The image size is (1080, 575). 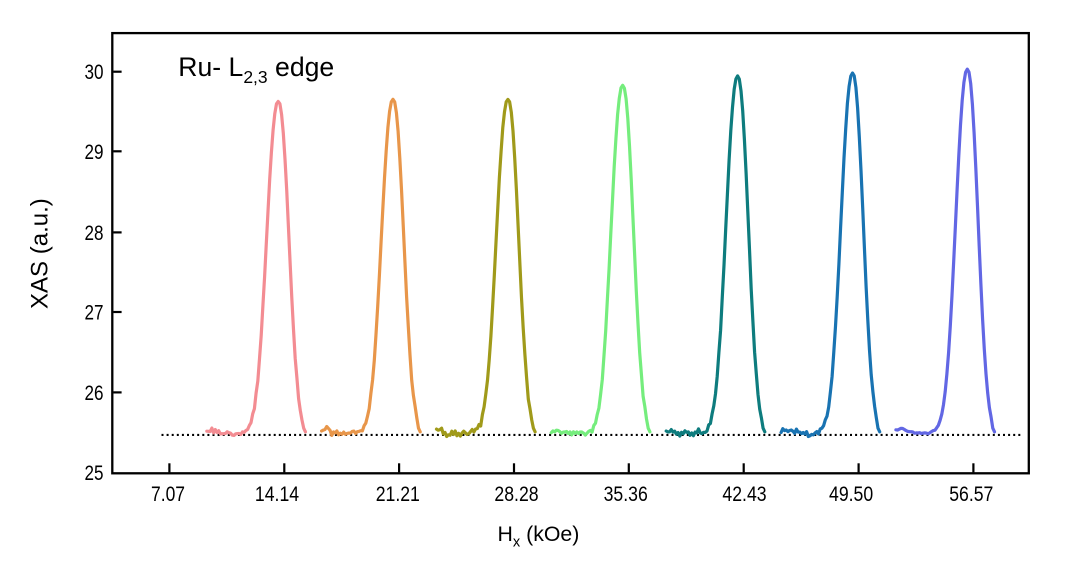 What do you see at coordinates (94, 233) in the screenshot?
I see `svg-text: 28` at bounding box center [94, 233].